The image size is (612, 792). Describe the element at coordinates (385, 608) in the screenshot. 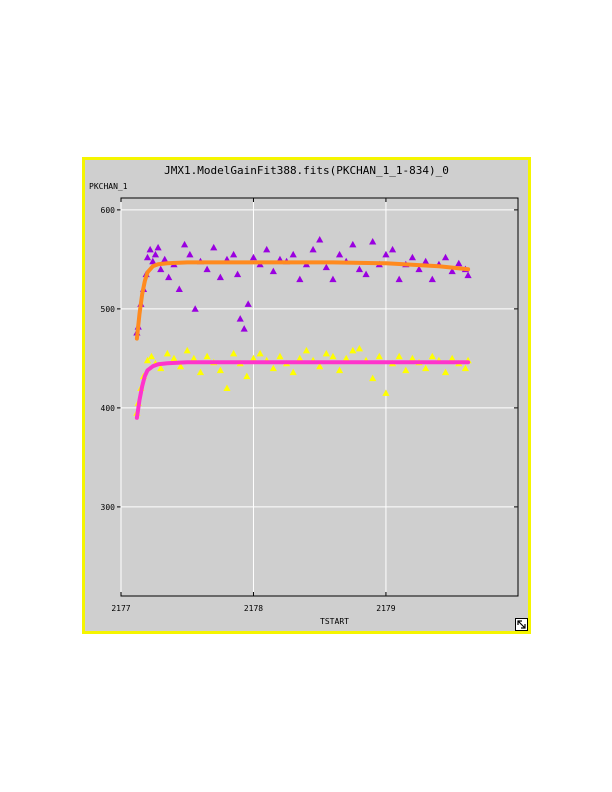

I see `x-tick-label: 2179` at that location.